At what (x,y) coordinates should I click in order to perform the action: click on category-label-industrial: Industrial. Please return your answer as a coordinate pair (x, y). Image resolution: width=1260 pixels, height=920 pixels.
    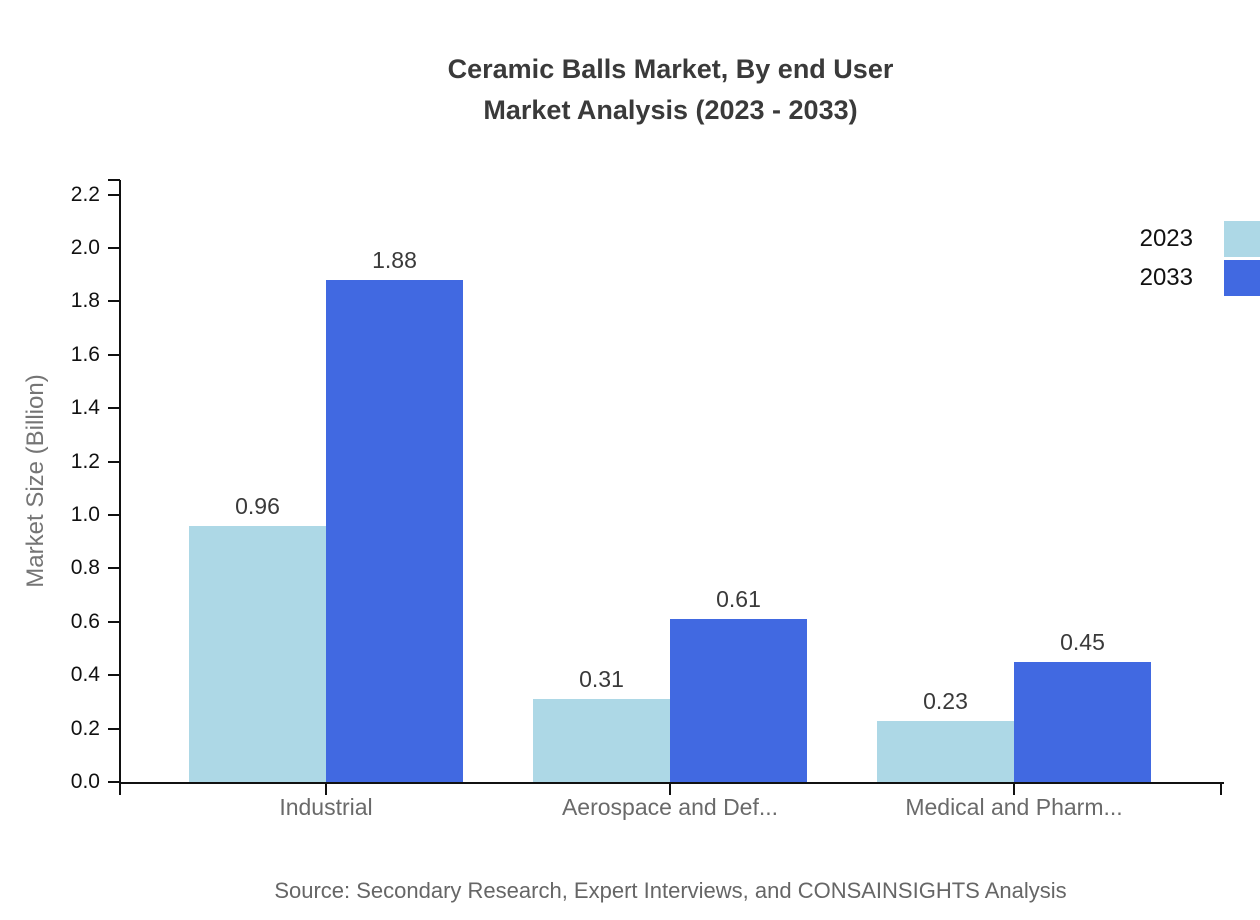
    Looking at the image, I should click on (326, 807).